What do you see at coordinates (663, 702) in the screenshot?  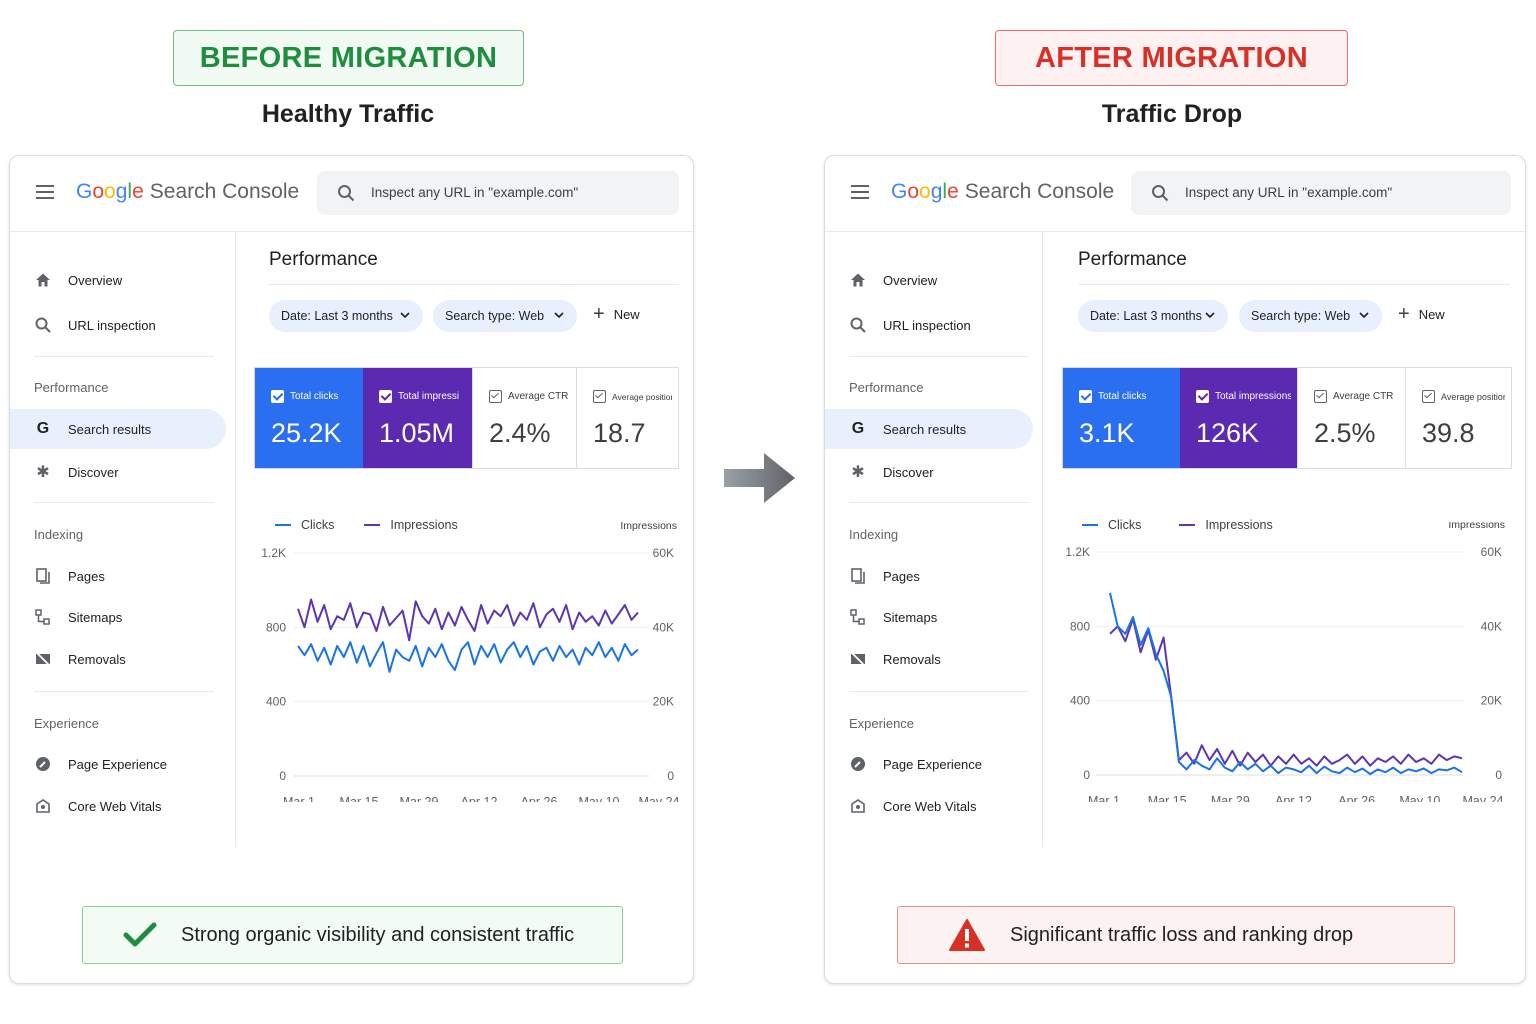 I see `y2-tick-label: 20K` at bounding box center [663, 702].